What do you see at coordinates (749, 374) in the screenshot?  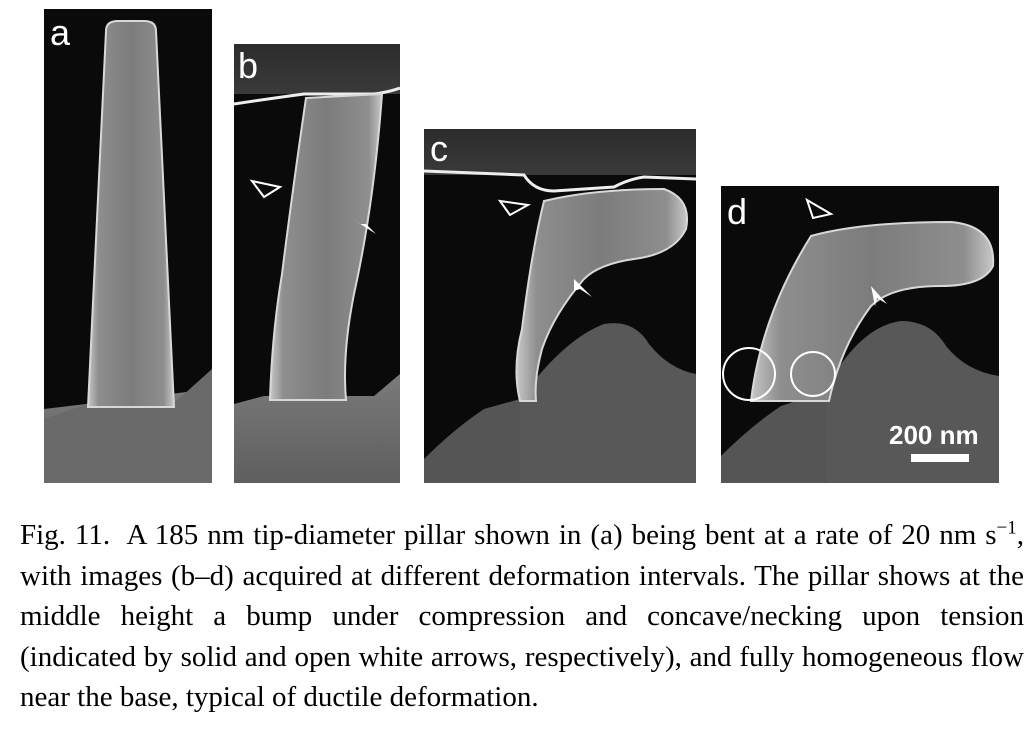 I see `base-circle-left` at bounding box center [749, 374].